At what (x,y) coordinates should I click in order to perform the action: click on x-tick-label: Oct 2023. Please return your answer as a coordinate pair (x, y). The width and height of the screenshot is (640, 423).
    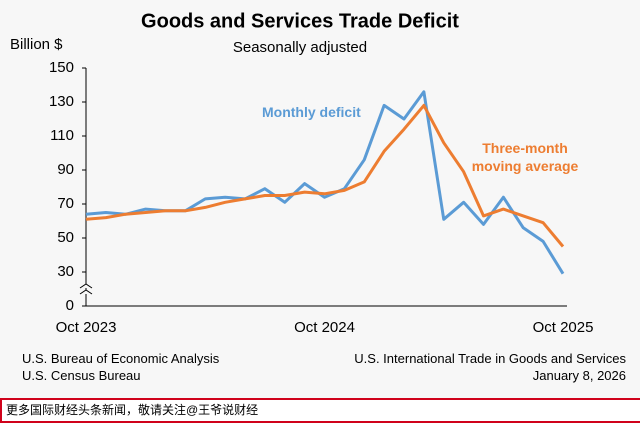
    Looking at the image, I should click on (86, 327).